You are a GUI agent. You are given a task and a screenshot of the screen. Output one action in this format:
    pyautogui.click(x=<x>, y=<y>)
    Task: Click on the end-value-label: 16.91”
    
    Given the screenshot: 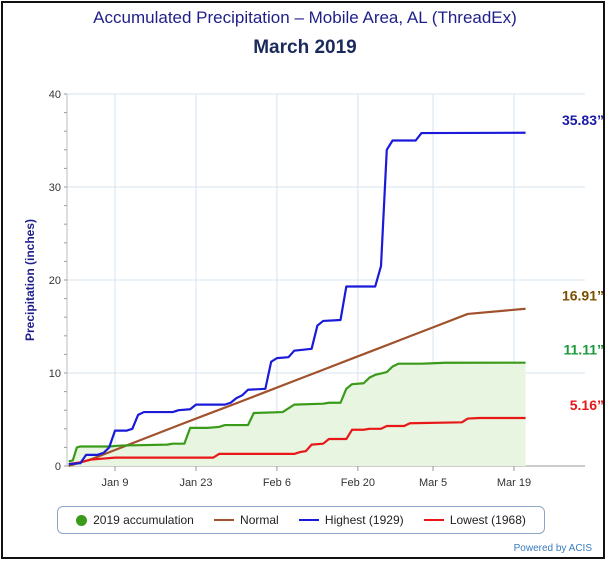 What is the action you would take?
    pyautogui.click(x=583, y=296)
    